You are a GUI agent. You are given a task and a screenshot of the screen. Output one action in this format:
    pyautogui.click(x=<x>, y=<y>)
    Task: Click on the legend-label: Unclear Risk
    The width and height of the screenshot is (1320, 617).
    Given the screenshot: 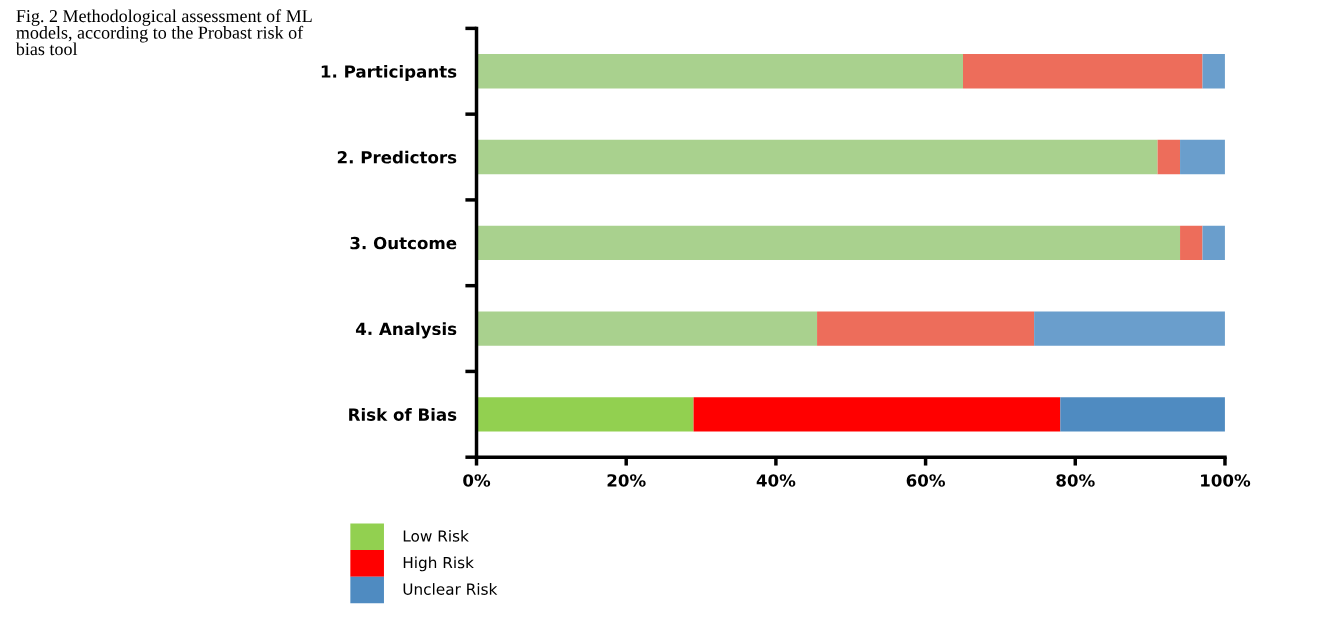 What is the action you would take?
    pyautogui.click(x=450, y=589)
    